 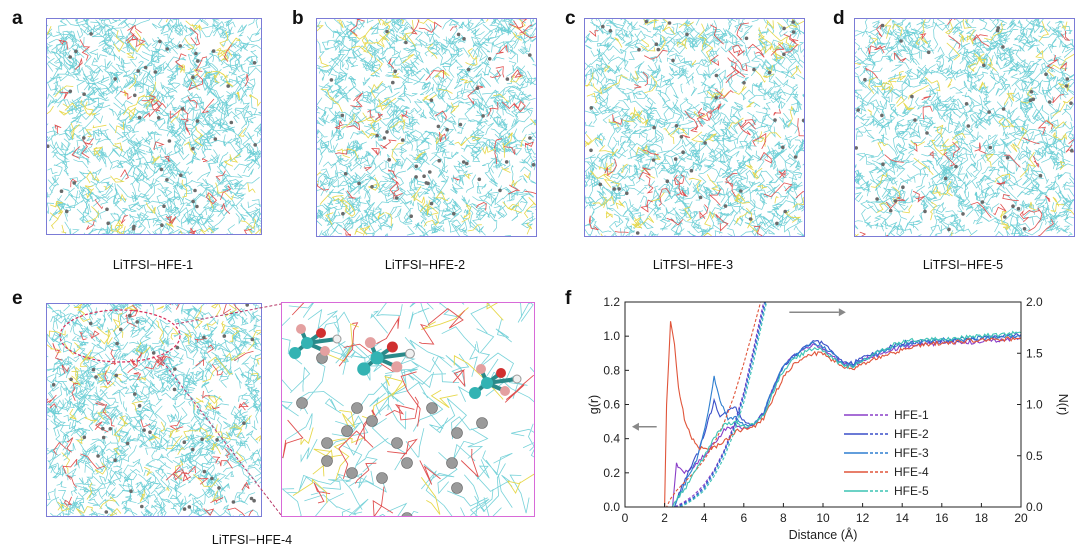 I want to click on zoom-line-top, so click(x=228, y=314).